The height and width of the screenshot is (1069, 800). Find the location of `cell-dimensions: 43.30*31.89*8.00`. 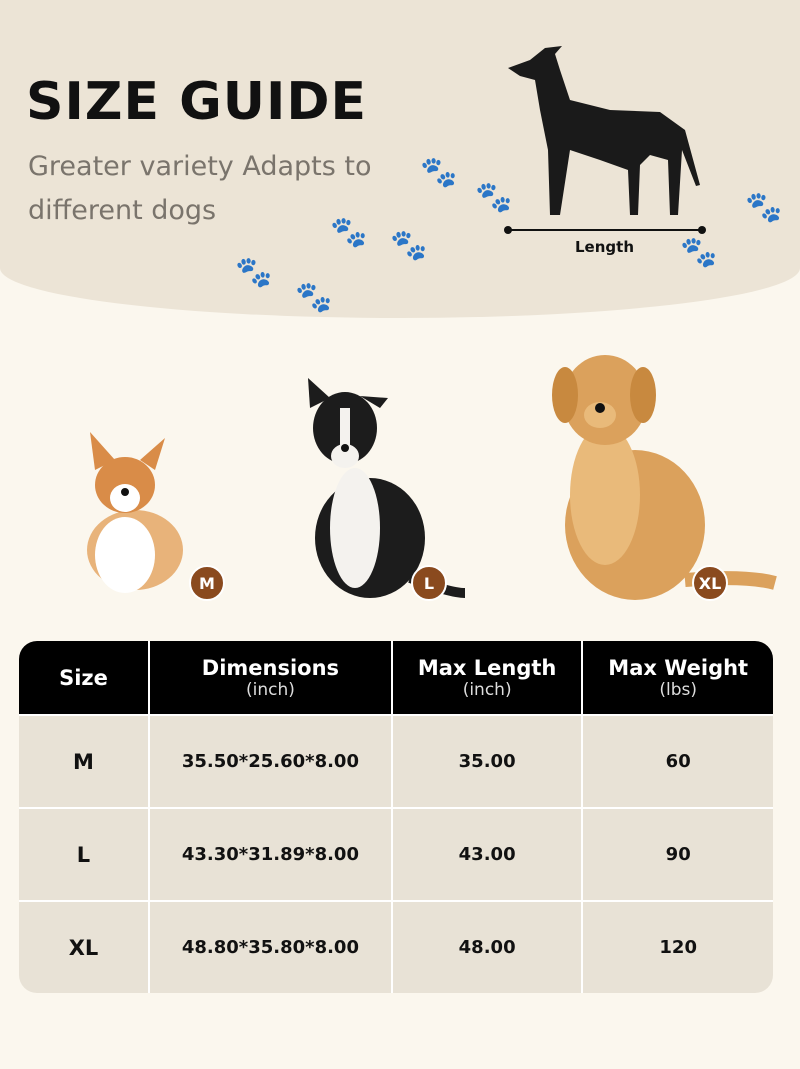

cell-dimensions: 43.30*31.89*8.00 is located at coordinates (271, 853).